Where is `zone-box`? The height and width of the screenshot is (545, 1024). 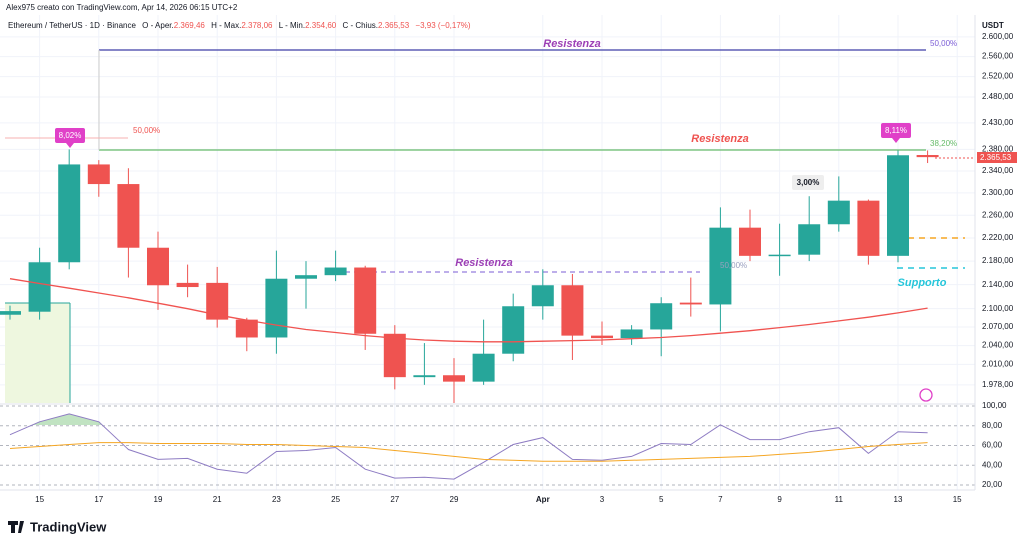 zone-box is located at coordinates (37, 353).